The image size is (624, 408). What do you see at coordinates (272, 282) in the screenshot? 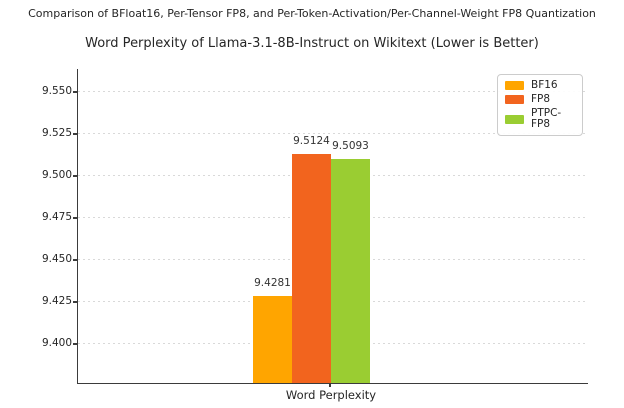
I see `bar-value-label: 9.4281` at bounding box center [272, 282].